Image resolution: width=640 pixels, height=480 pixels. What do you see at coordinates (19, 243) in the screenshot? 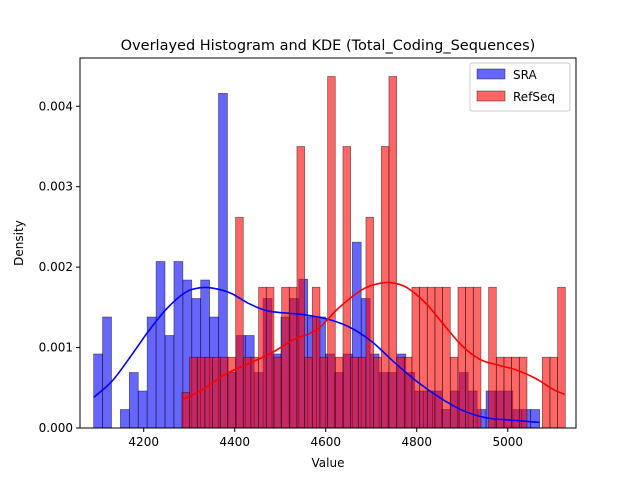
I see `y-axis-label: Density` at bounding box center [19, 243].